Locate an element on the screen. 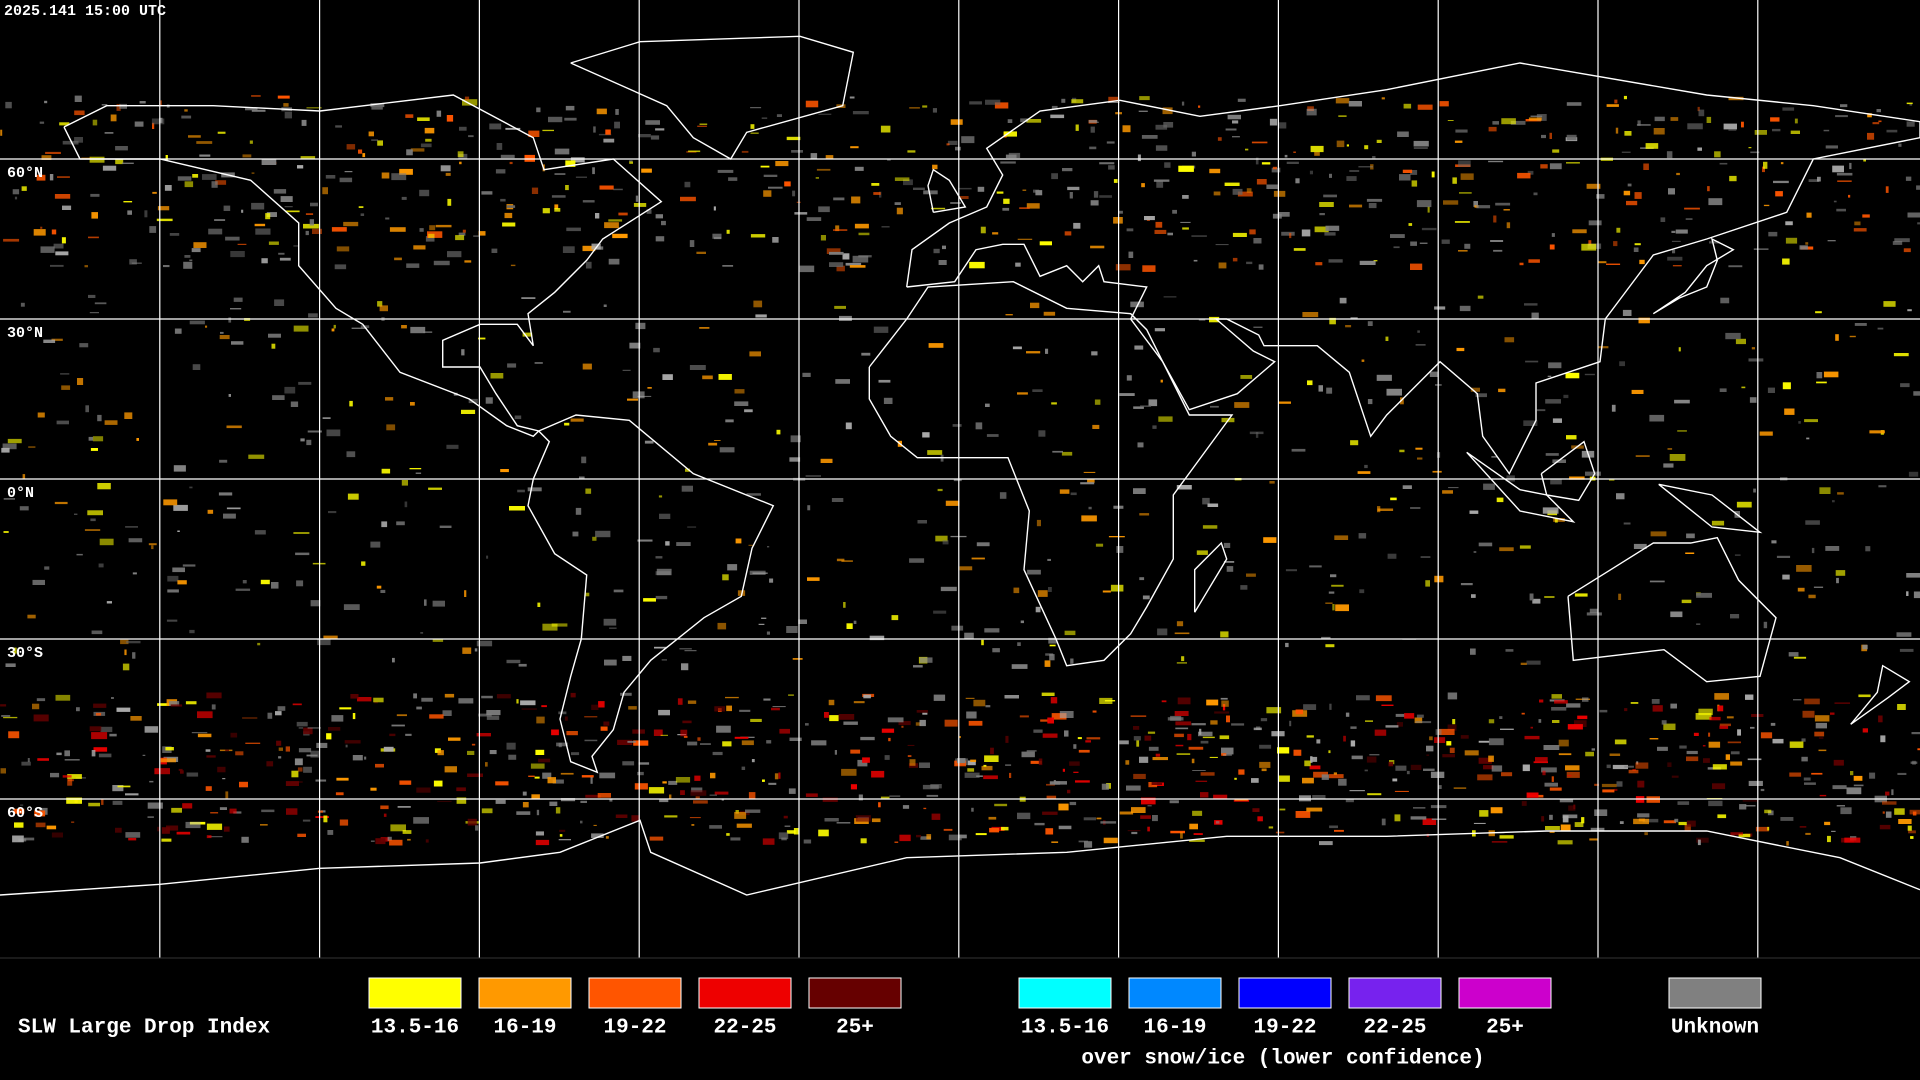 This screenshot has width=1920, height=1080. legend-swatch is located at coordinates (855, 993).